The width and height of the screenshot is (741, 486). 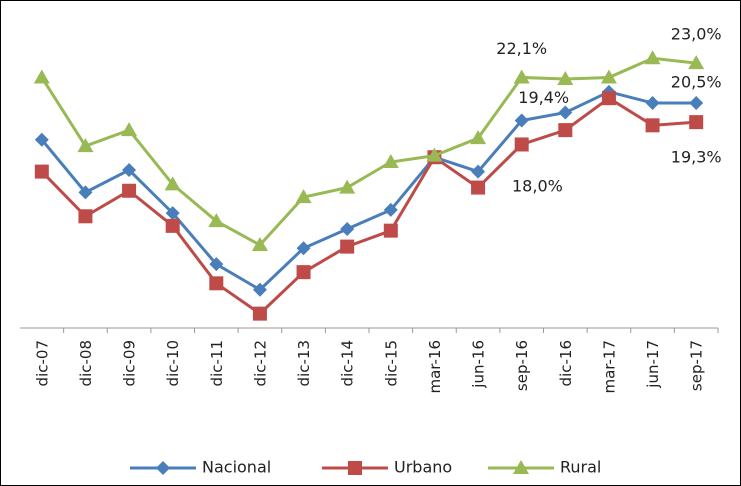 I want to click on x-tick-label: sep-17, so click(x=697, y=365).